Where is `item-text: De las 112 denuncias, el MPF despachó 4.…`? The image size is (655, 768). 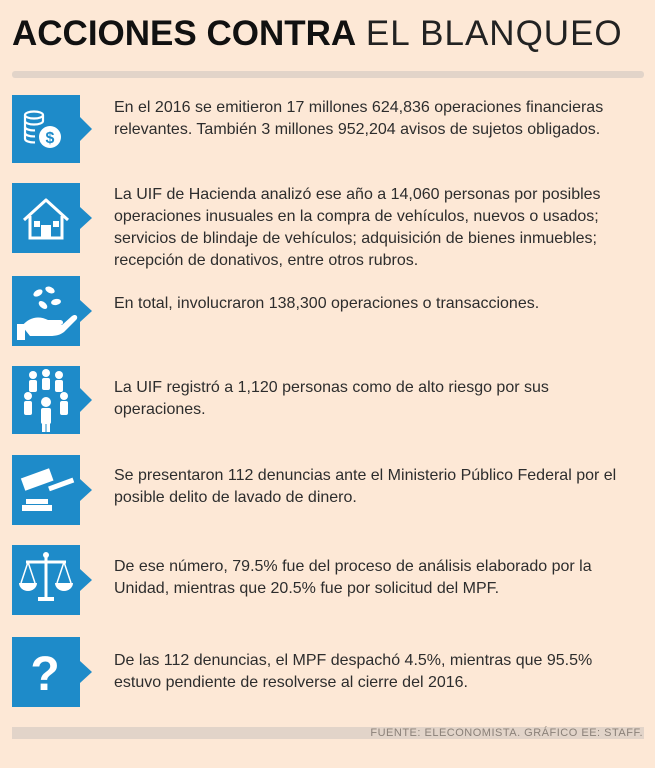
item-text: De las 112 denuncias, el MPF despachó 4.… is located at coordinates (353, 671).